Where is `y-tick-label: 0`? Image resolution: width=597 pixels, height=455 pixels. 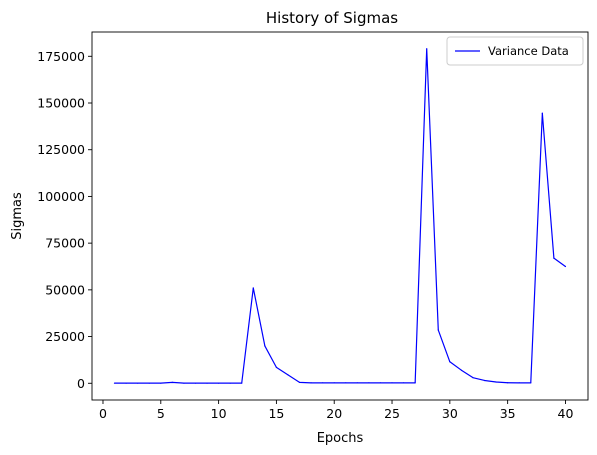 y-tick-label: 0 is located at coordinates (81, 383).